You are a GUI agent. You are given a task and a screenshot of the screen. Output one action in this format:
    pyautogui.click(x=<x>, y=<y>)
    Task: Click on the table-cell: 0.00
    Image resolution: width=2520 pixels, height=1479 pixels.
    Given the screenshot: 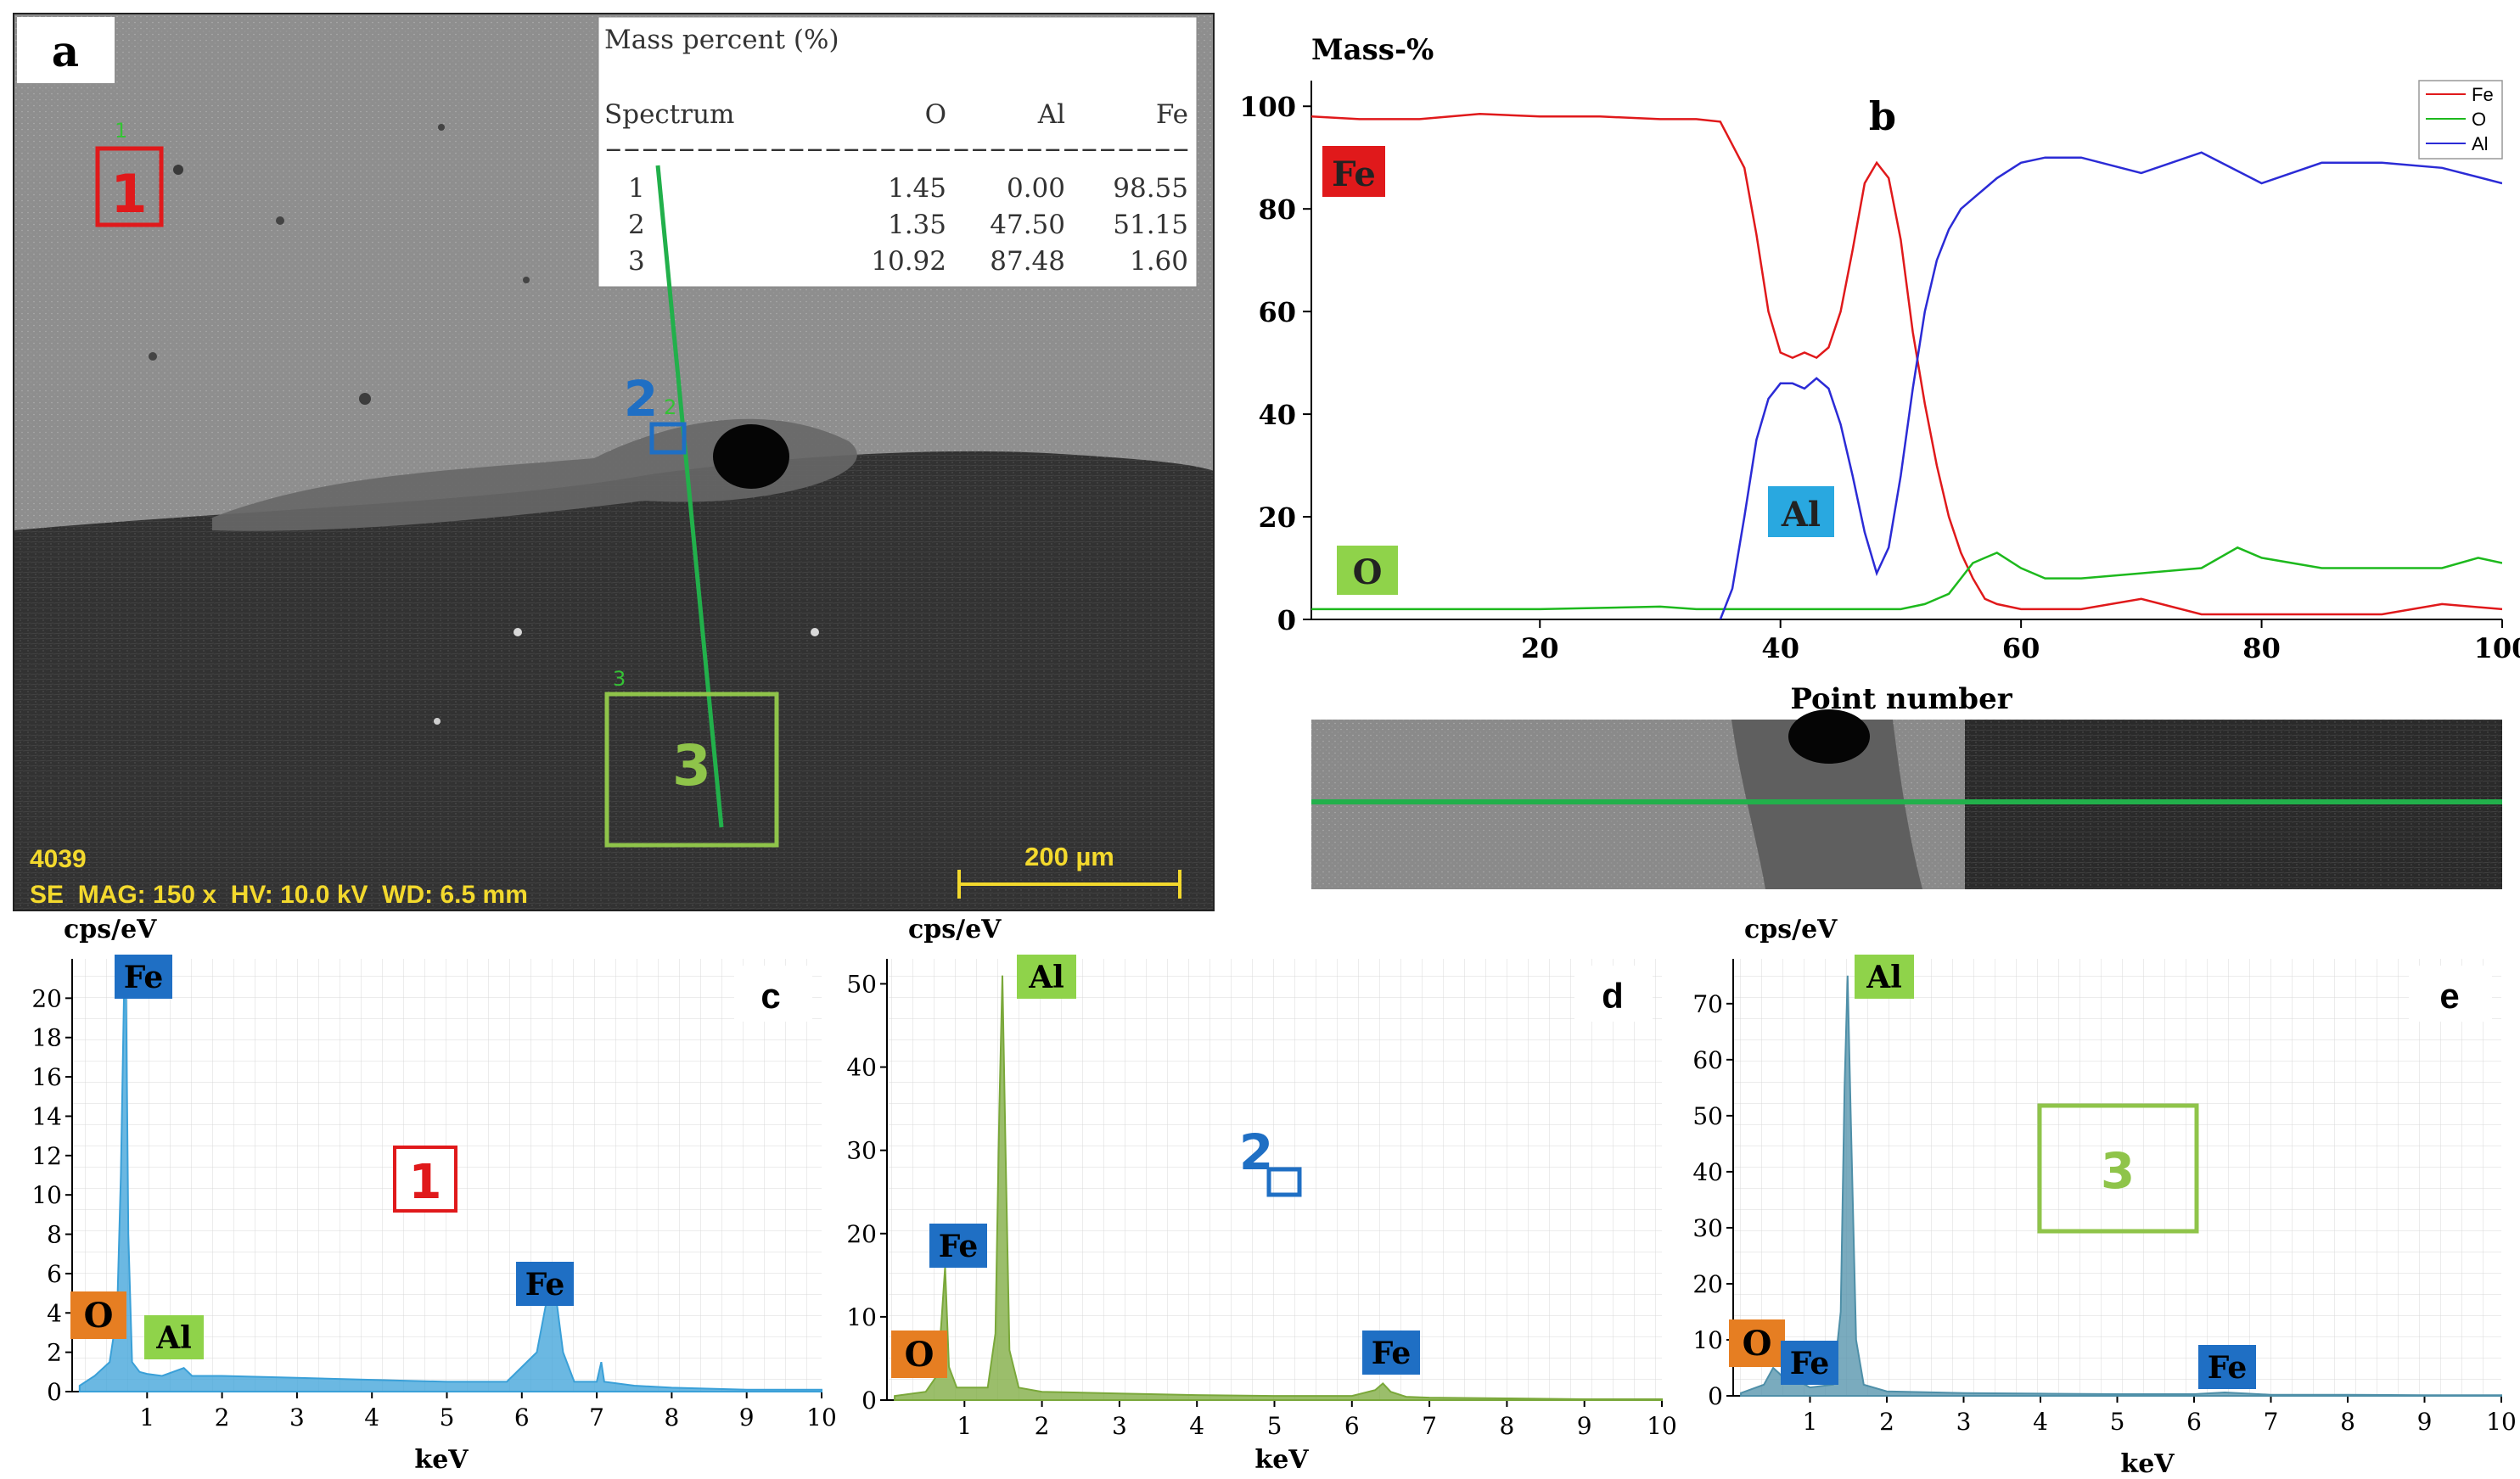 What is the action you would take?
    pyautogui.click(x=1036, y=188)
    